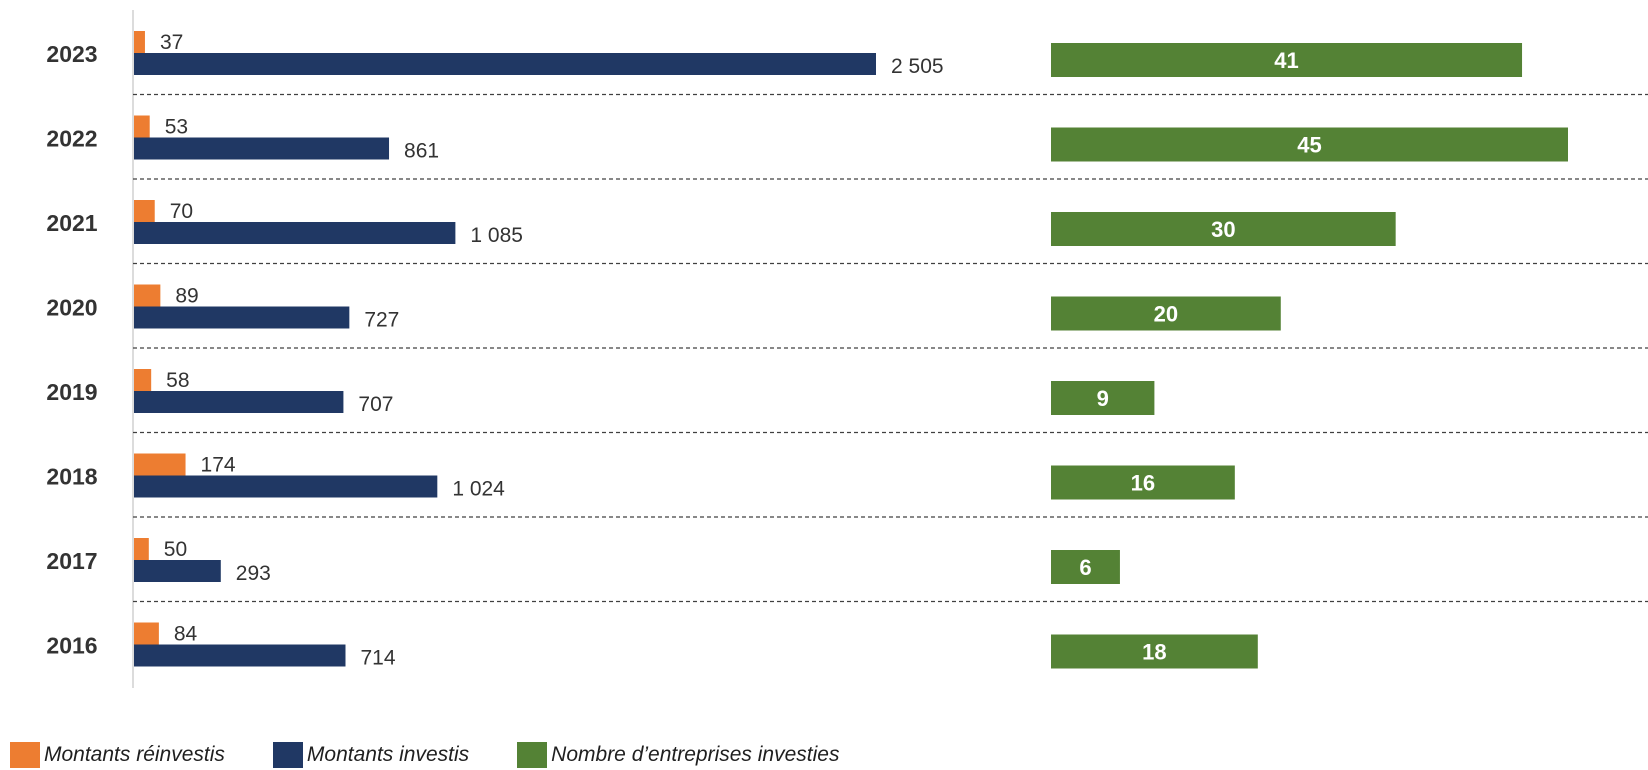  Describe the element at coordinates (381, 320) in the screenshot. I see `label-investis: 727` at that location.